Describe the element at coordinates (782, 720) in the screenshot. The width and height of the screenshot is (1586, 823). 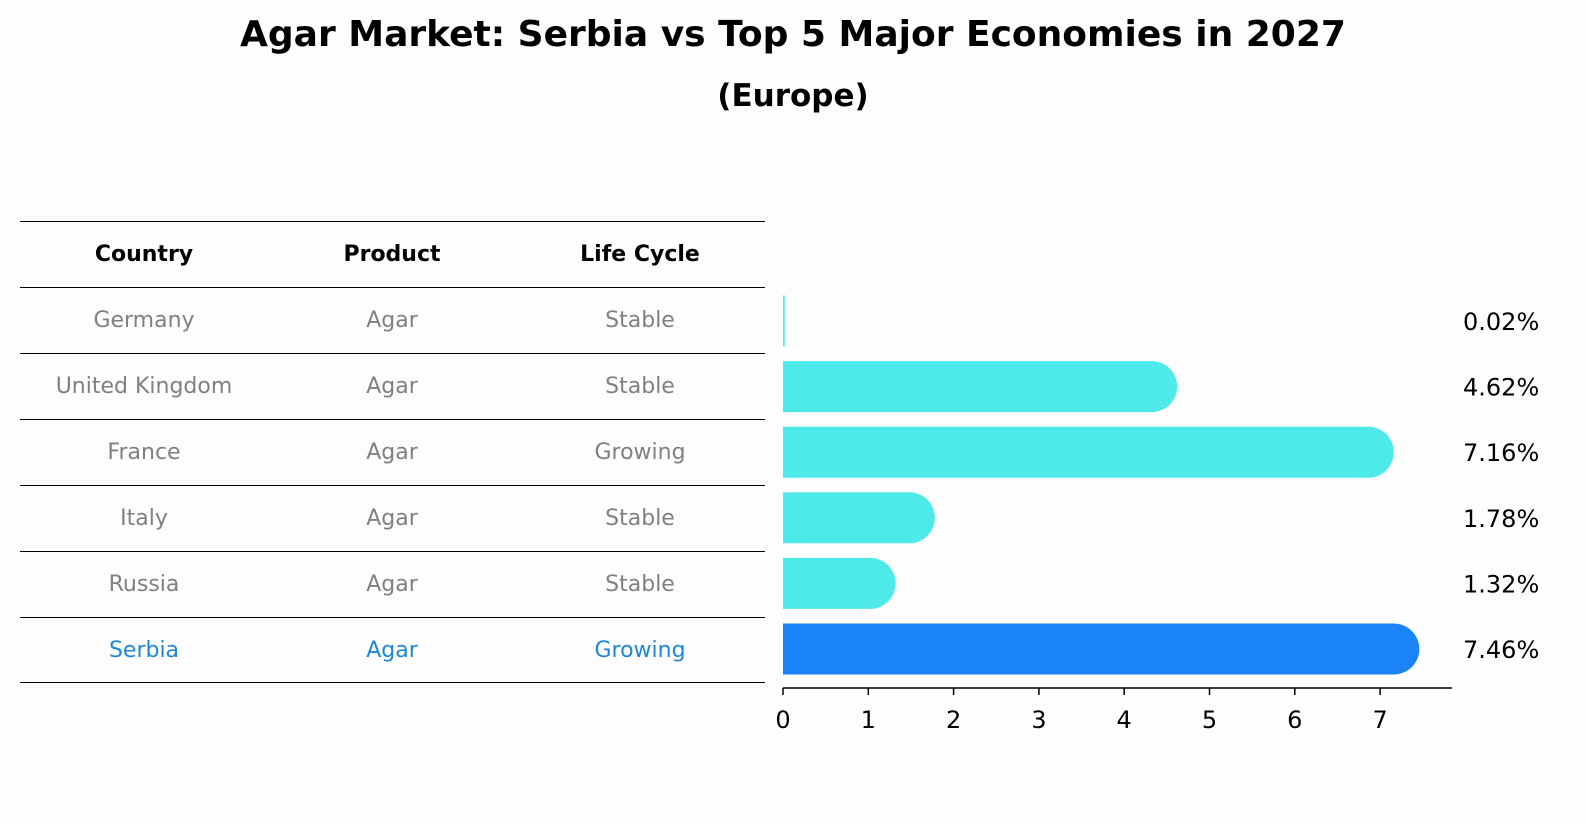
I see `x-tick-label: 0` at that location.